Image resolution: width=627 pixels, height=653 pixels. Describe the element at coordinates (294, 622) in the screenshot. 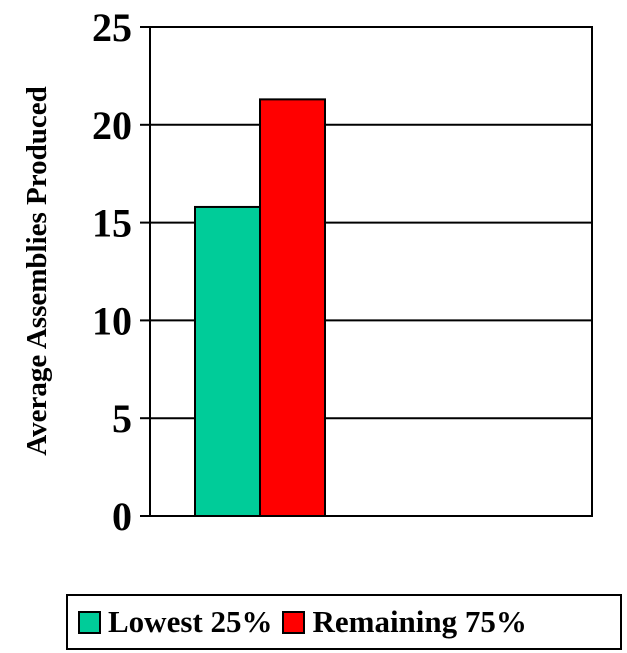

I see `legend-swatch-remaining` at that location.